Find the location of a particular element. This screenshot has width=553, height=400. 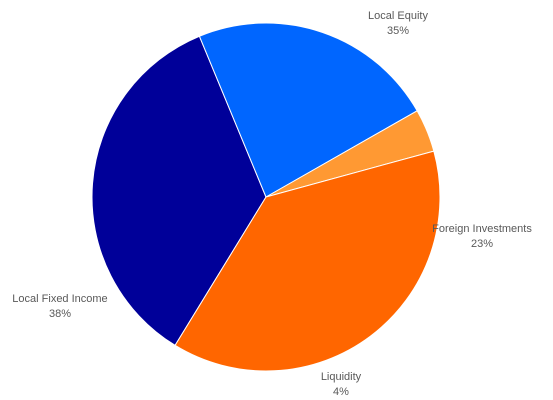

slice-category-label: Local Fixed Income is located at coordinates (59, 299).